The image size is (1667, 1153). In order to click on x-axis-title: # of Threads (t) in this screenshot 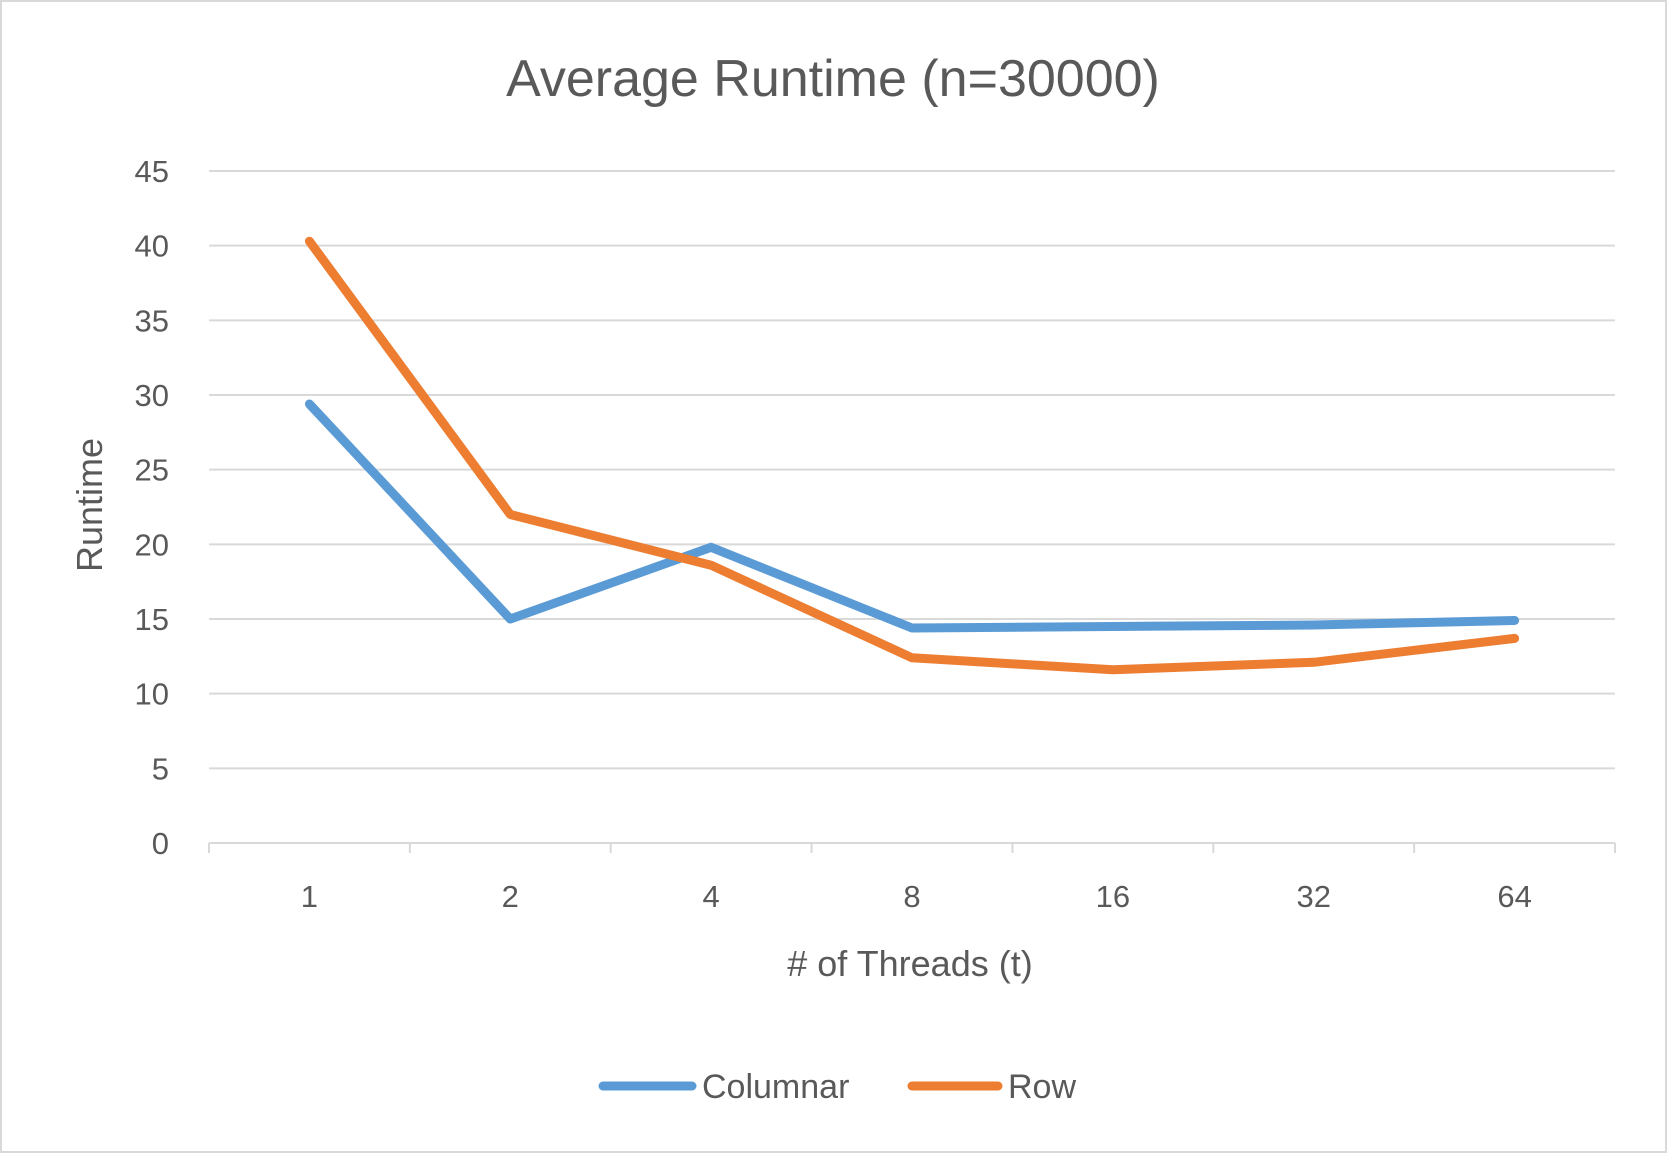, I will do `click(909, 963)`.